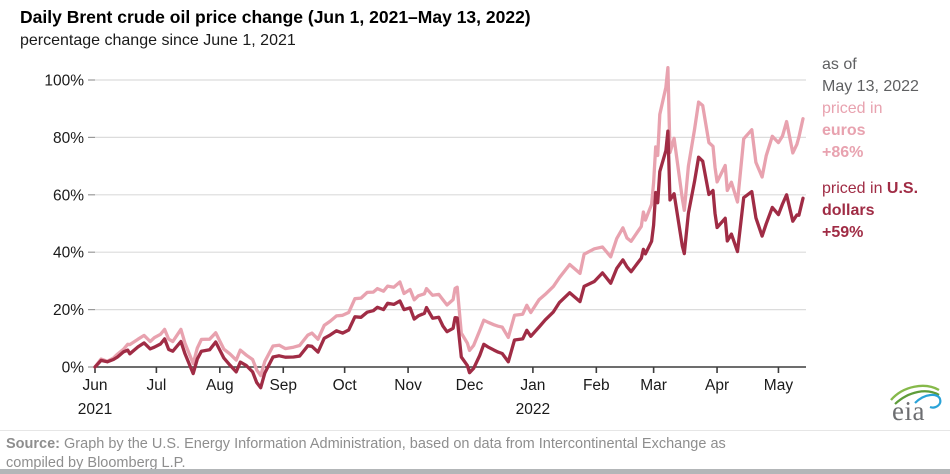 The height and width of the screenshot is (474, 950). I want to click on eia-logo-swooshes, so click(916, 396).